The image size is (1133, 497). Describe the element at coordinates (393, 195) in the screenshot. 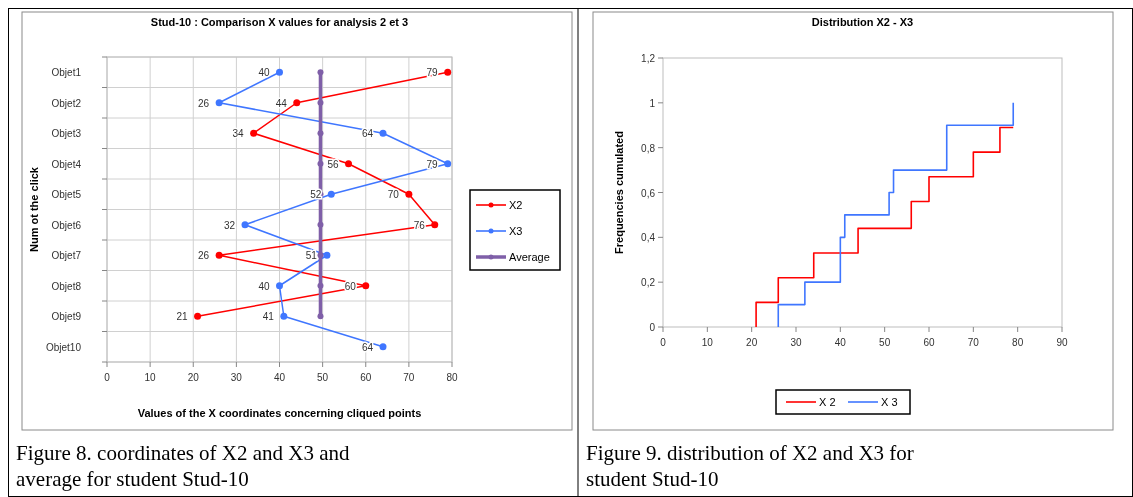

I see `data-label: 70` at that location.